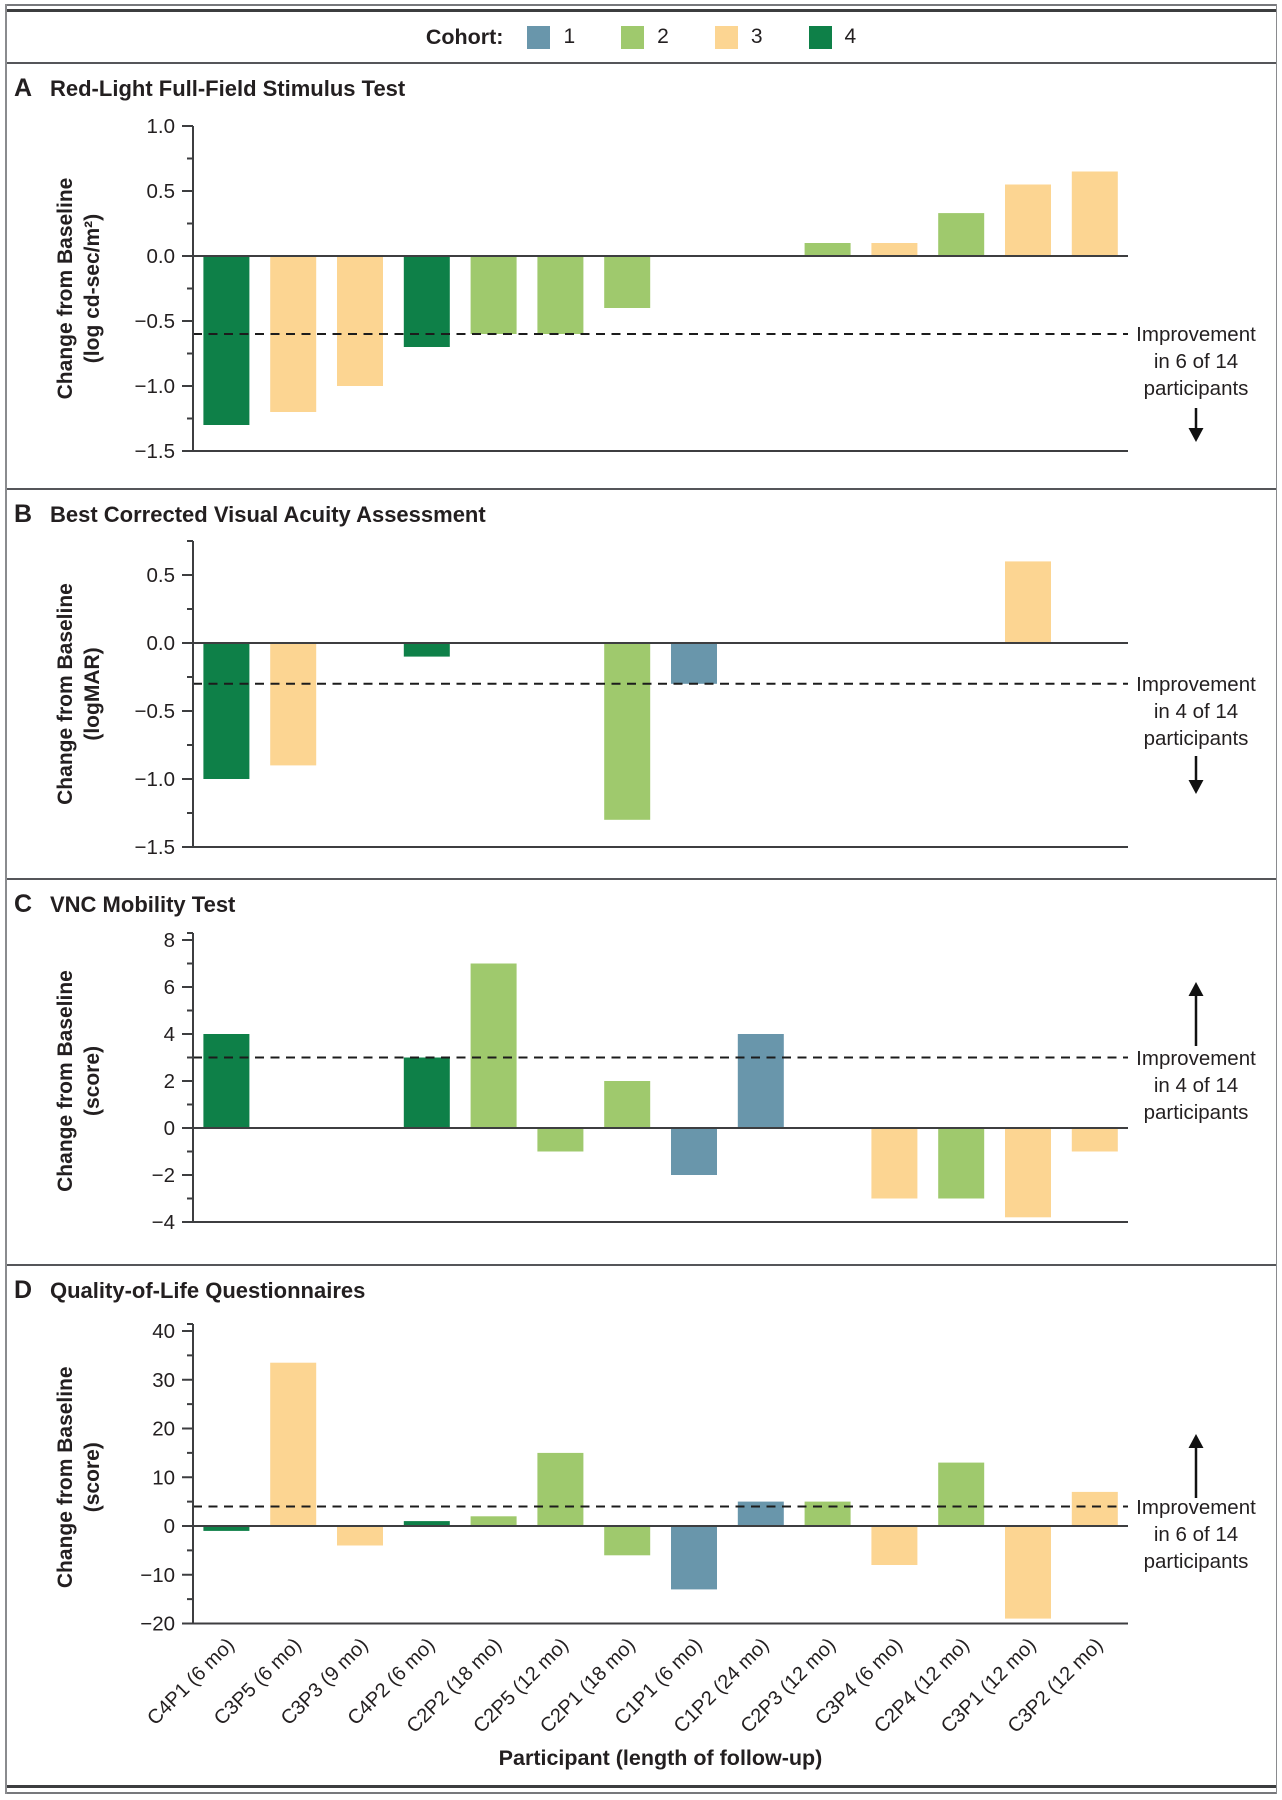  Describe the element at coordinates (726, 37) in the screenshot. I see `cohort-3-swatch` at that location.